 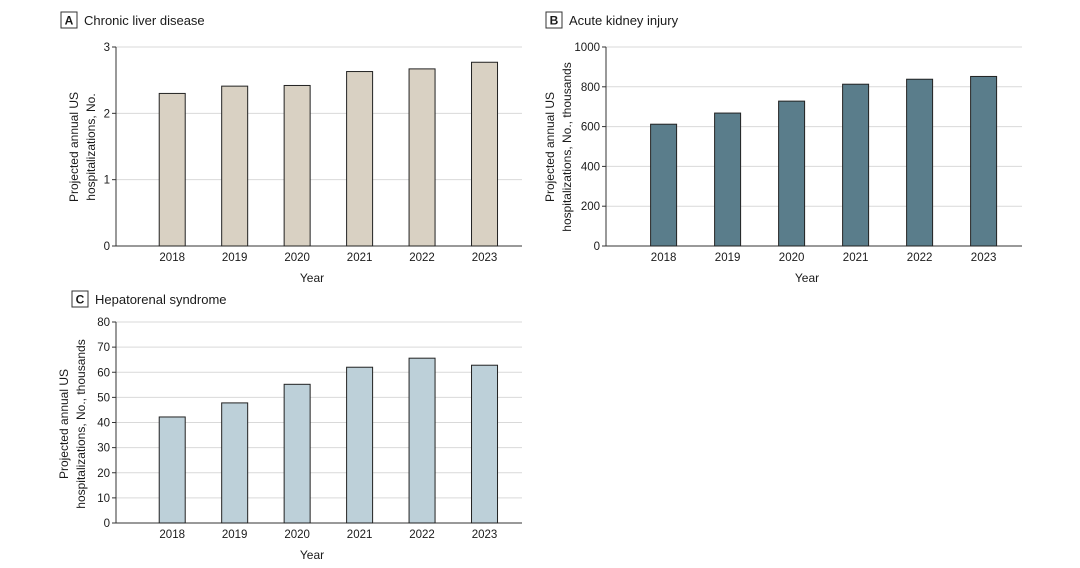 I want to click on y-tick-label: 800, so click(x=590, y=88).